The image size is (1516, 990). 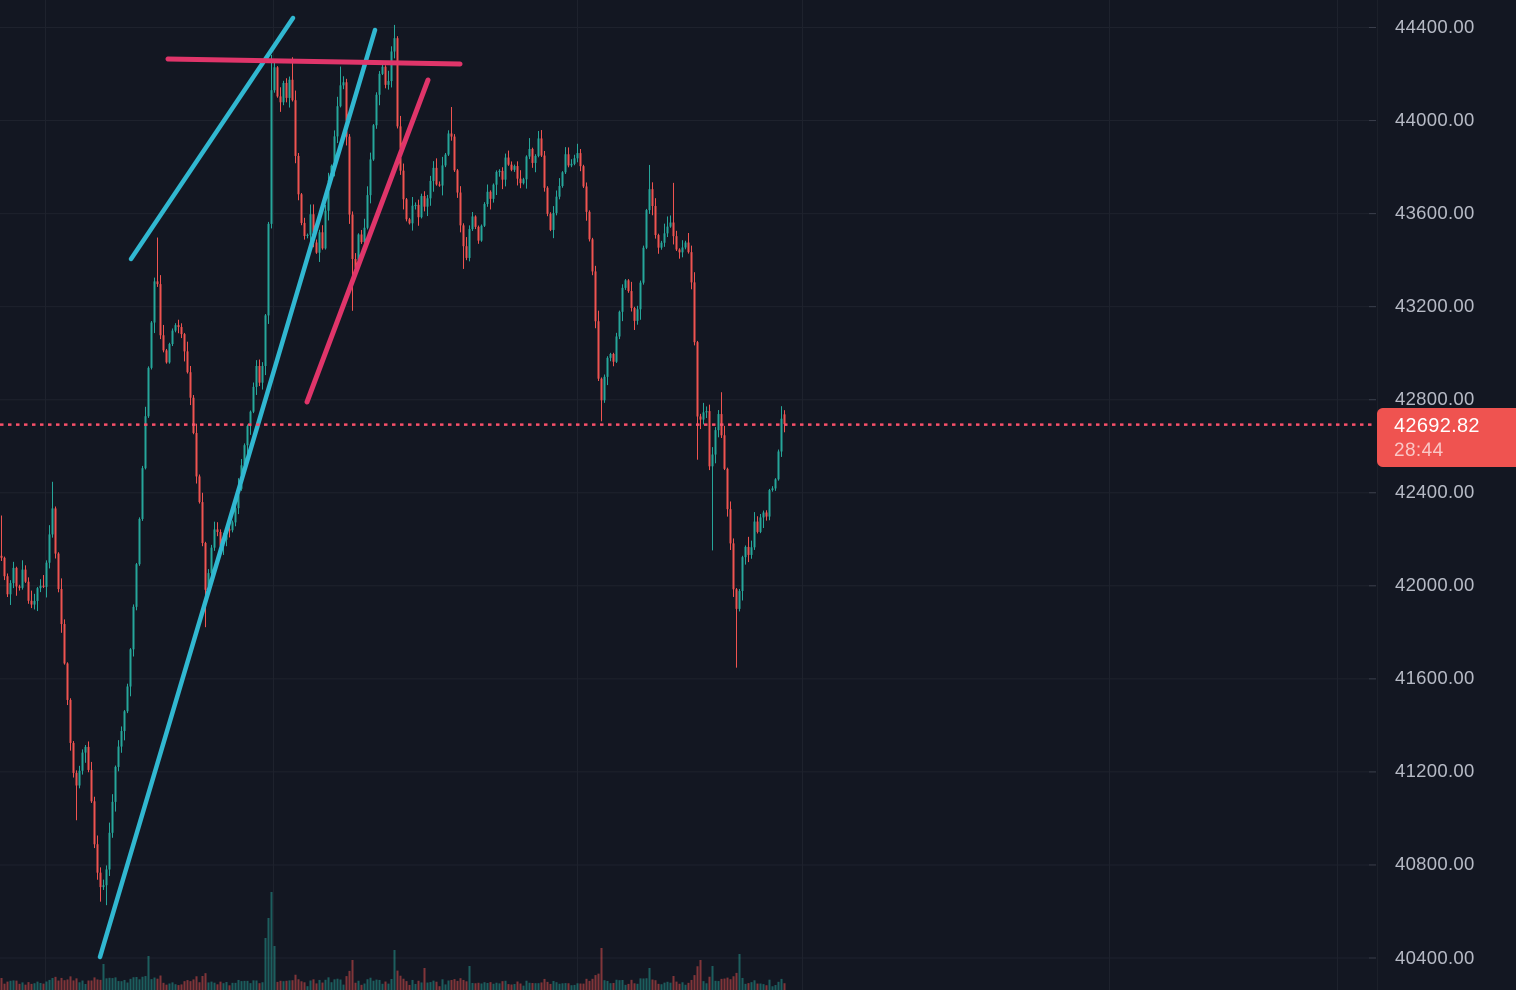 I want to click on pink-resistance-line, so click(x=314, y=61).